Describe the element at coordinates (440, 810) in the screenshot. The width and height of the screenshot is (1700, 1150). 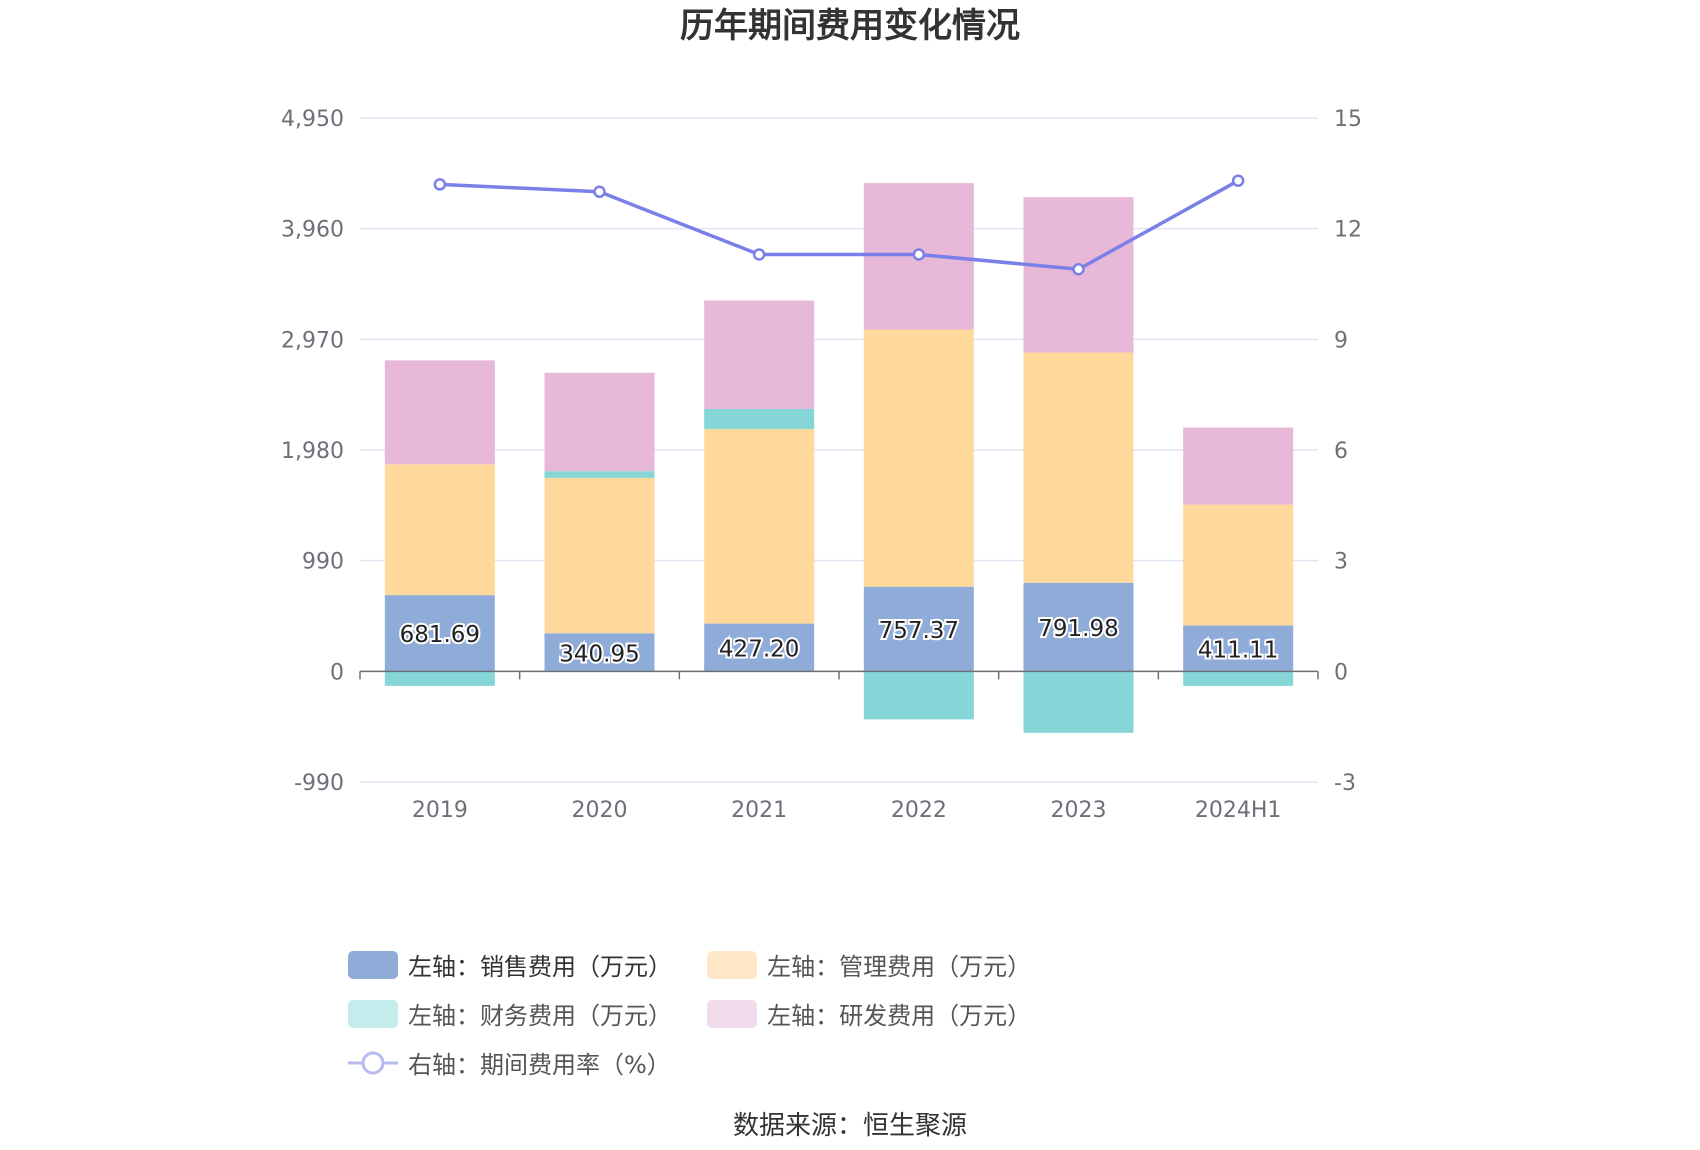
I see `x-axis-tick-label: 2019` at that location.